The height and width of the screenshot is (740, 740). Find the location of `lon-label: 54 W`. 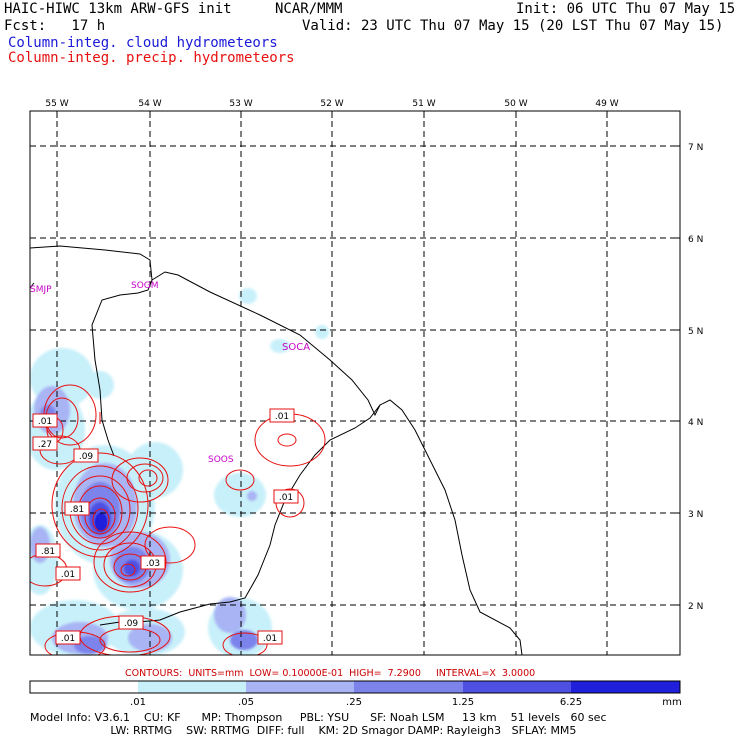

lon-label: 54 W is located at coordinates (149, 104).